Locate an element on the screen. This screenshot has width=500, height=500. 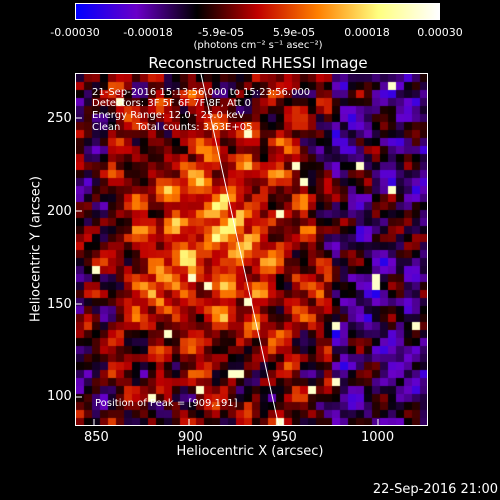
x-tick-label: 950 is located at coordinates (284, 437).